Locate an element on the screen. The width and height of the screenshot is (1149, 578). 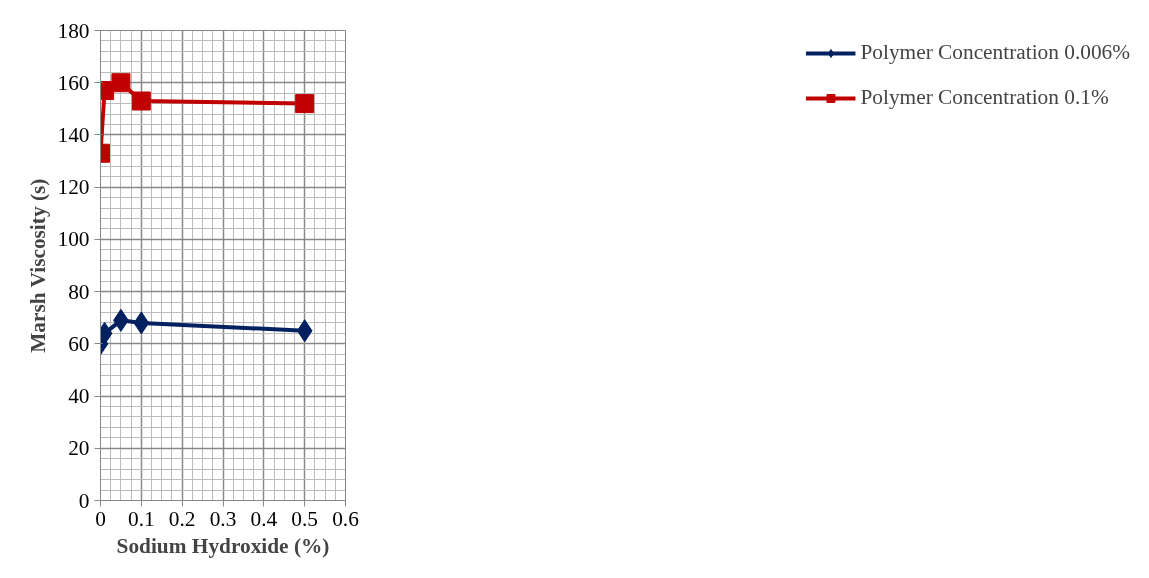
y-axis-title: Marsh Viscosity (s) is located at coordinates (37, 265).